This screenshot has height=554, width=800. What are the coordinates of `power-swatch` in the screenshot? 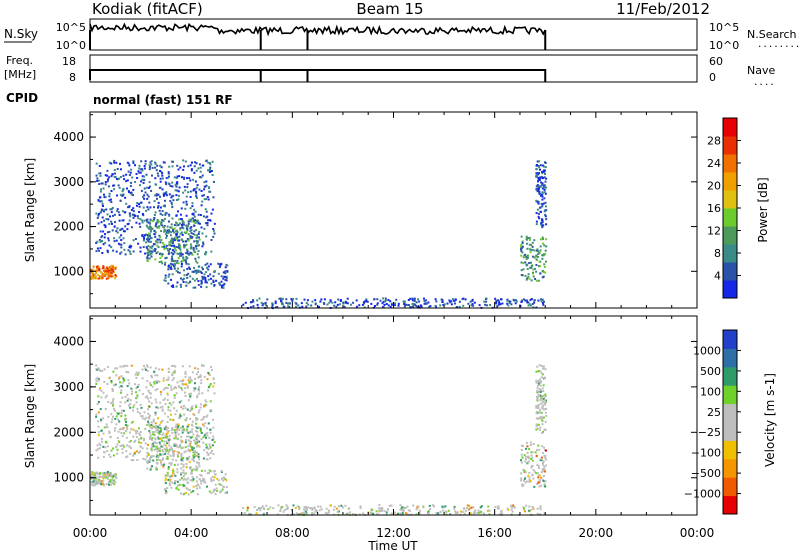 It's located at (730, 127).